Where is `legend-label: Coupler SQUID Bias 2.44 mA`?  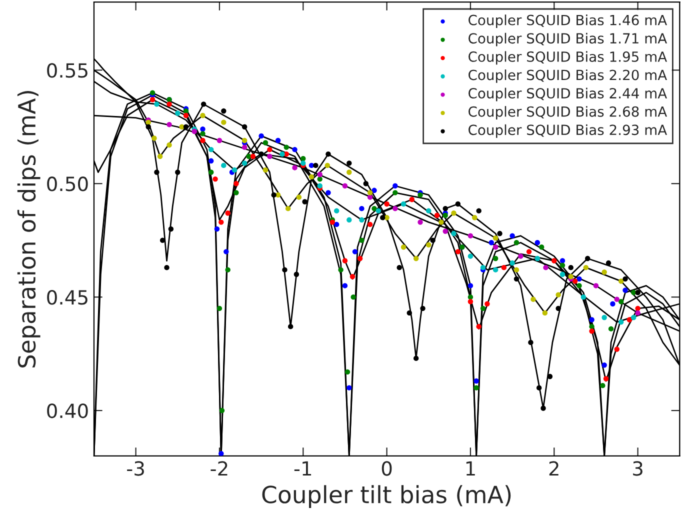 legend-label: Coupler SQUID Bias 2.44 mA is located at coordinates (568, 95).